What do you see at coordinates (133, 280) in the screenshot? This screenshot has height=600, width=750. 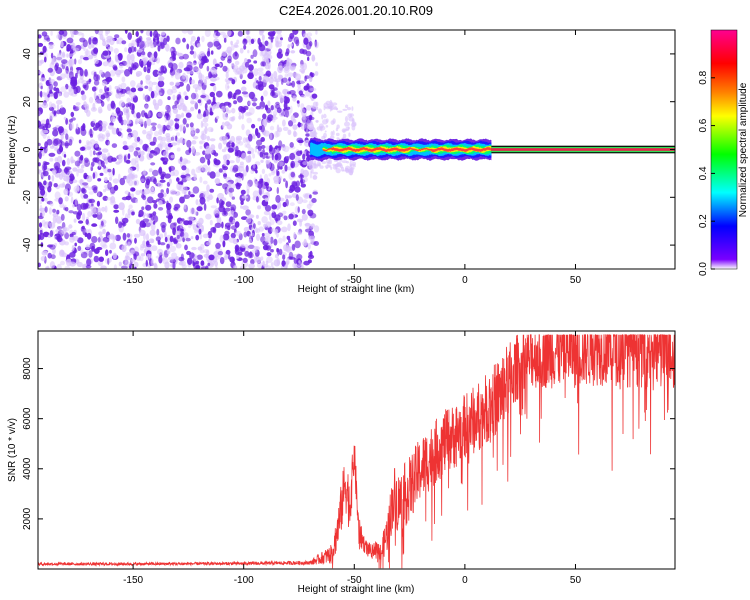 I see `x-tick-label: -150` at bounding box center [133, 280].